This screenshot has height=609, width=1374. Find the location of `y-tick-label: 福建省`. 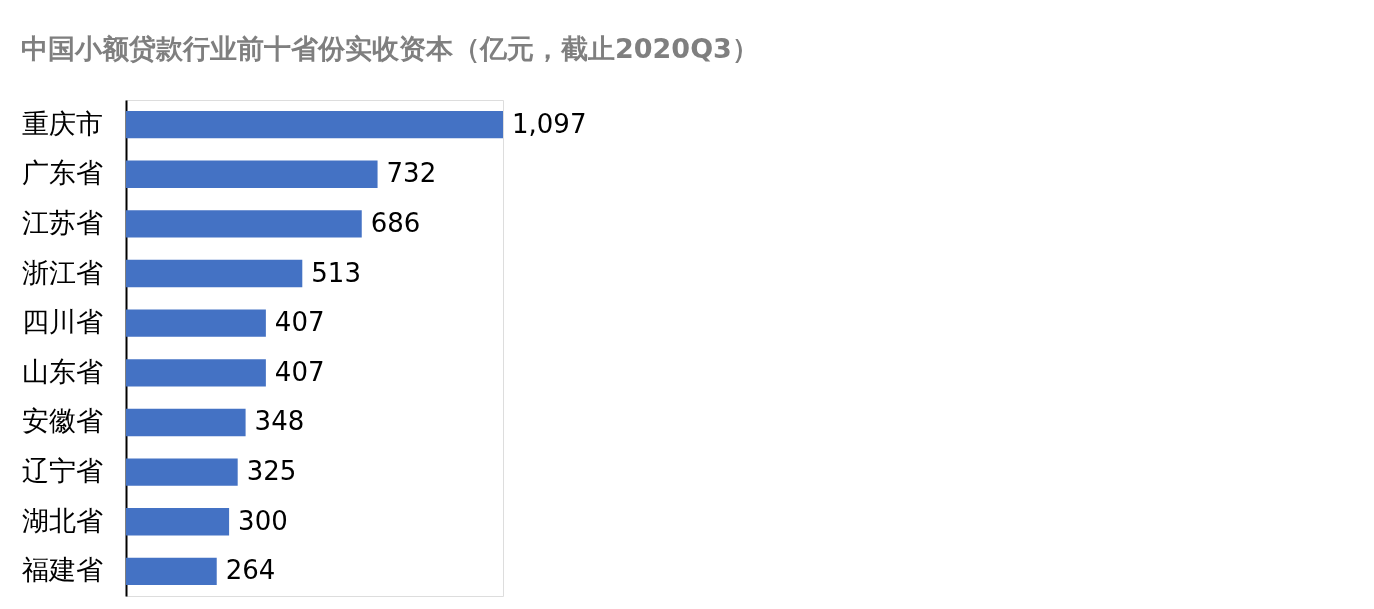

y-tick-label: 福建省 is located at coordinates (62, 570).